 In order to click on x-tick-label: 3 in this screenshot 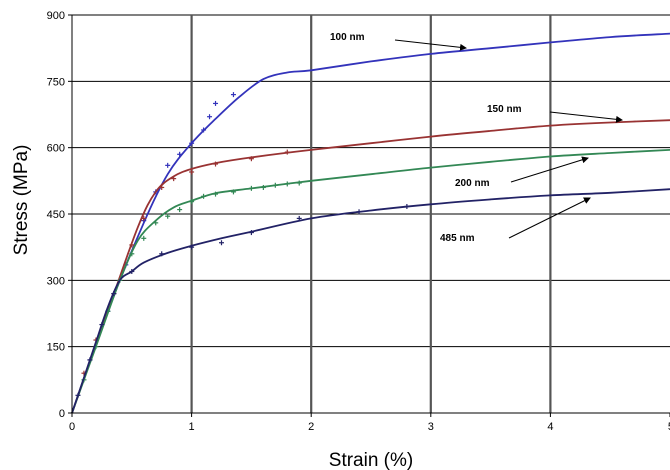, I will do `click(431, 427)`.